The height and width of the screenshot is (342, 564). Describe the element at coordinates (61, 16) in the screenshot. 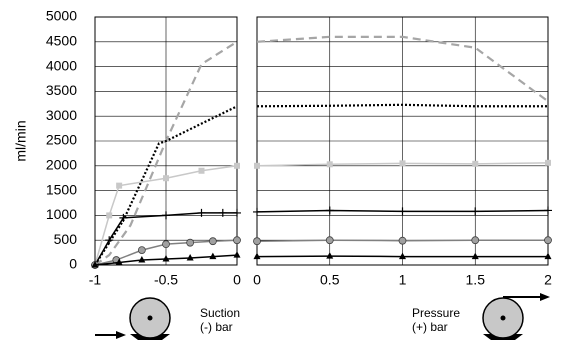

I see `y-tick-label: 5000` at that location.